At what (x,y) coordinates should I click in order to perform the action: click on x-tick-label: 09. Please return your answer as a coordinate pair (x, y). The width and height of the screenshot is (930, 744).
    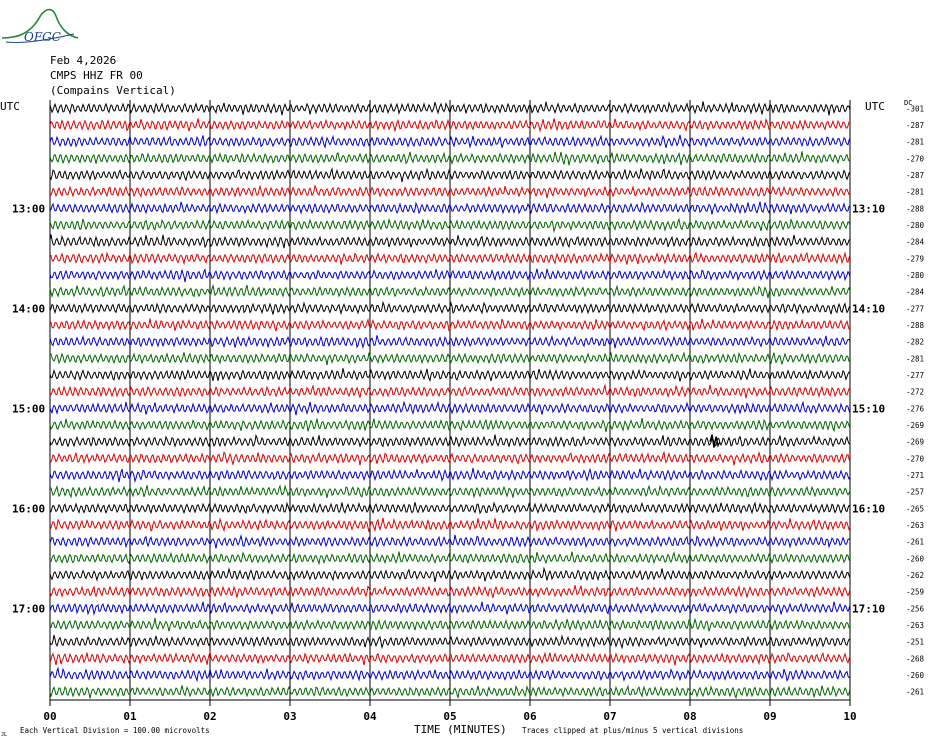
    Looking at the image, I should click on (769, 716).